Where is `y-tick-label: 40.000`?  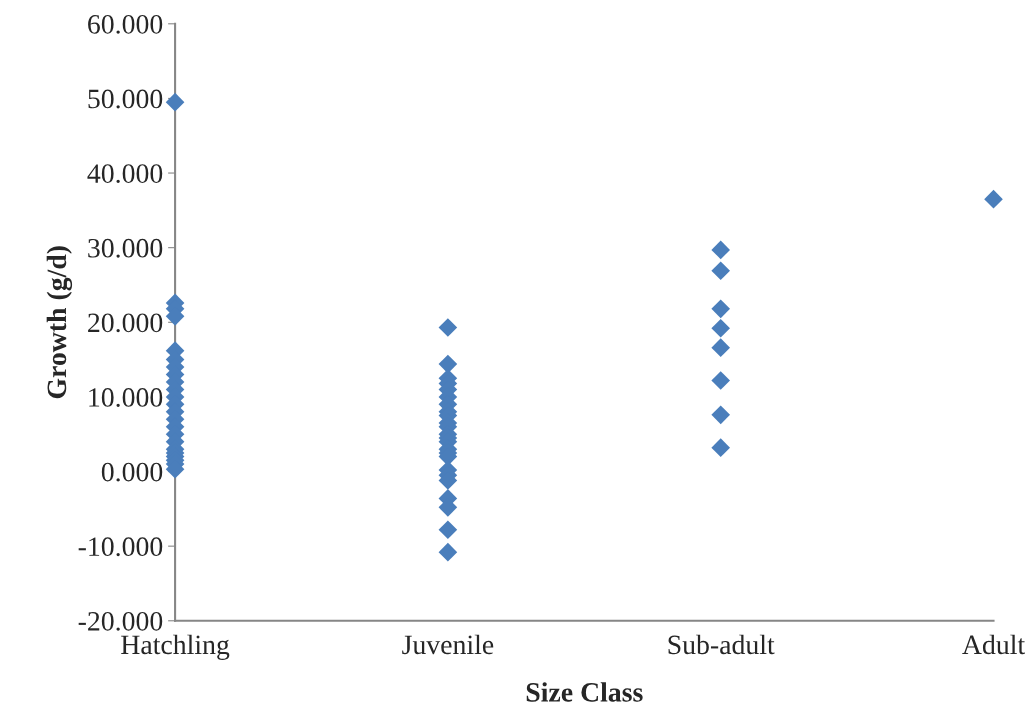
y-tick-label: 40.000 is located at coordinates (125, 174).